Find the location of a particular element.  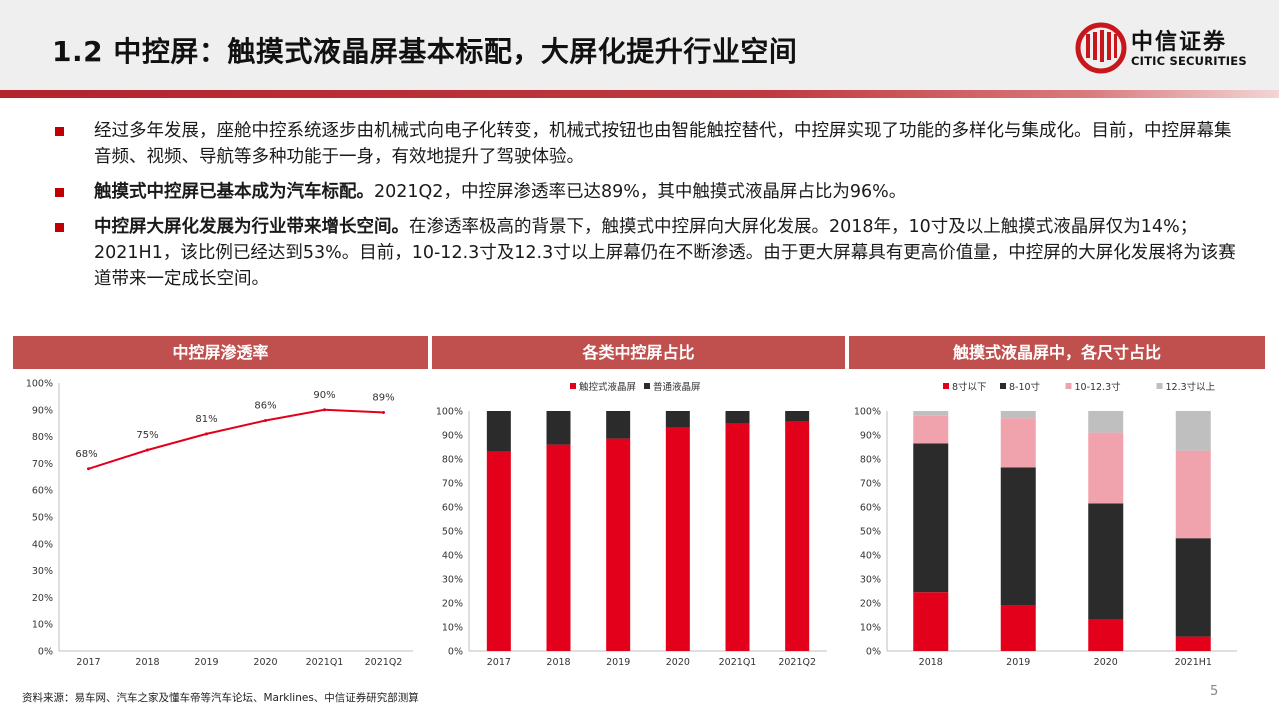

bullet-heading: 中控屏大屏化发展为行业带来增长空间。 is located at coordinates (251, 227).